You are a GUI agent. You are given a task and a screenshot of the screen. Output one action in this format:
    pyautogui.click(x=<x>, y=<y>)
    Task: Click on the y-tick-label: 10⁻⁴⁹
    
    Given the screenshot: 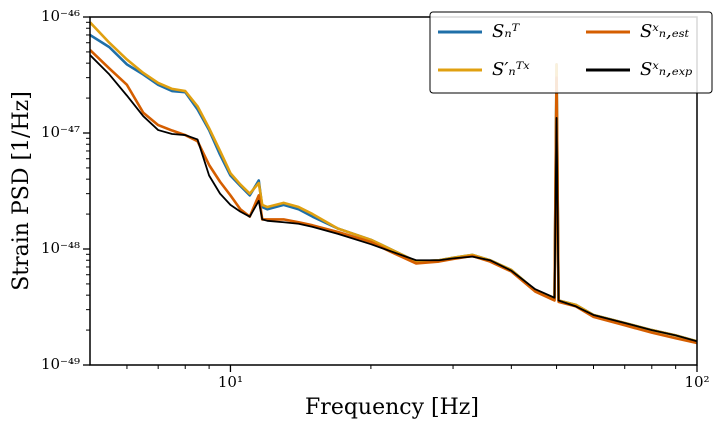 What is the action you would take?
    pyautogui.click(x=60, y=364)
    